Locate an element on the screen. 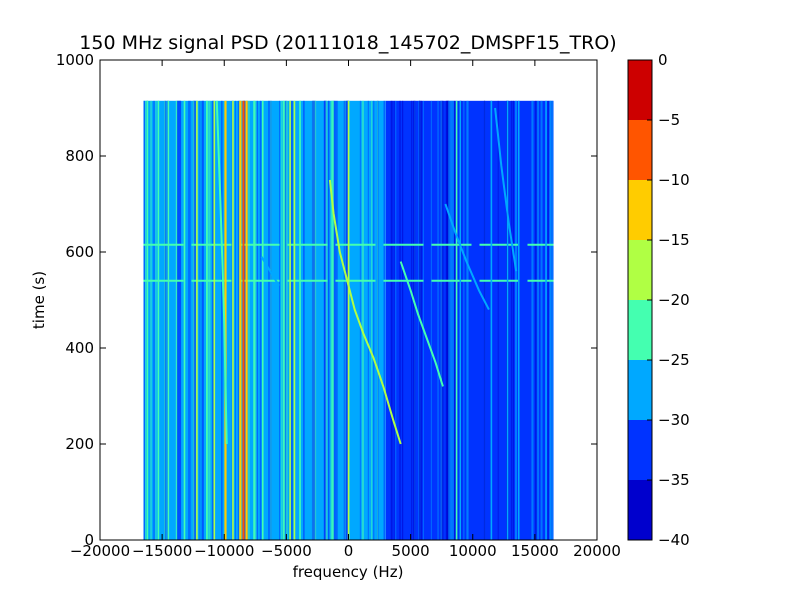 This screenshot has width=800, height=600. colorbar-segments is located at coordinates (640, 300).